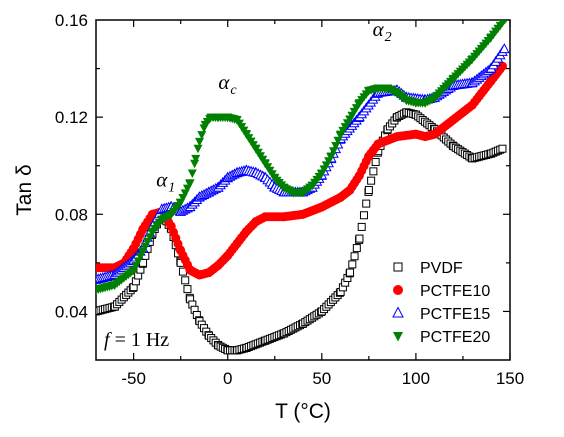 The height and width of the screenshot is (437, 564). What do you see at coordinates (382, 31) in the screenshot?
I see `peak-label: α2` at bounding box center [382, 31].